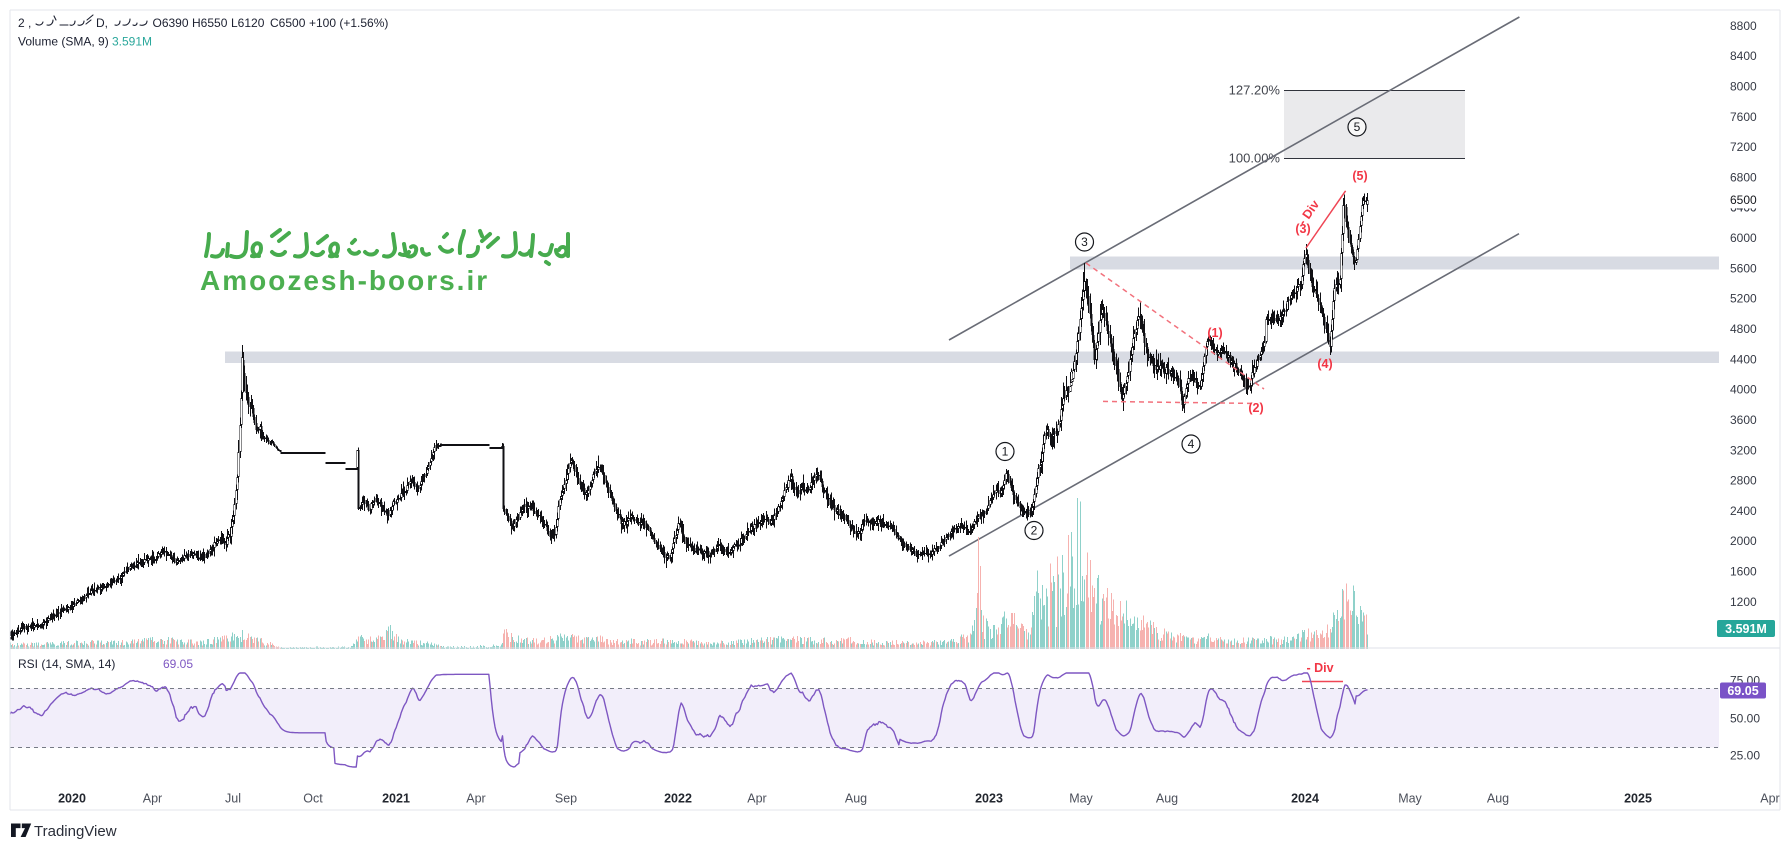 This screenshot has width=1790, height=847. What do you see at coordinates (1743, 200) in the screenshot?
I see `svg-text: 6500` at bounding box center [1743, 200].